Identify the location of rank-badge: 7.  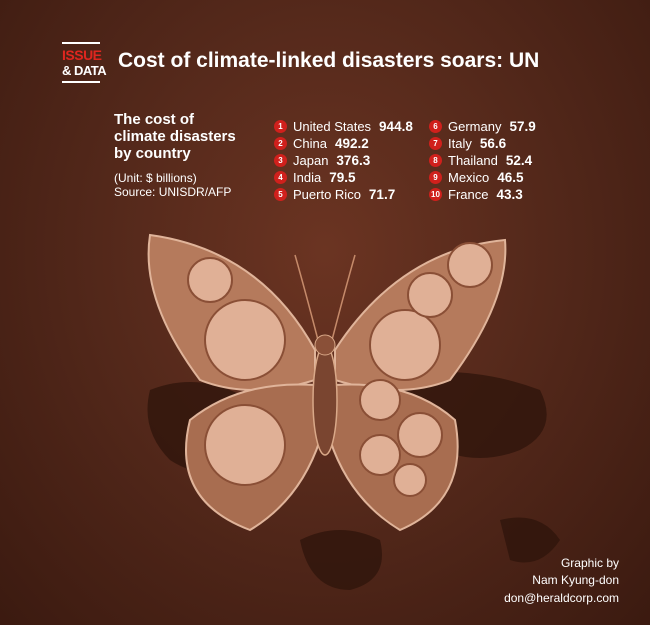
(435, 143).